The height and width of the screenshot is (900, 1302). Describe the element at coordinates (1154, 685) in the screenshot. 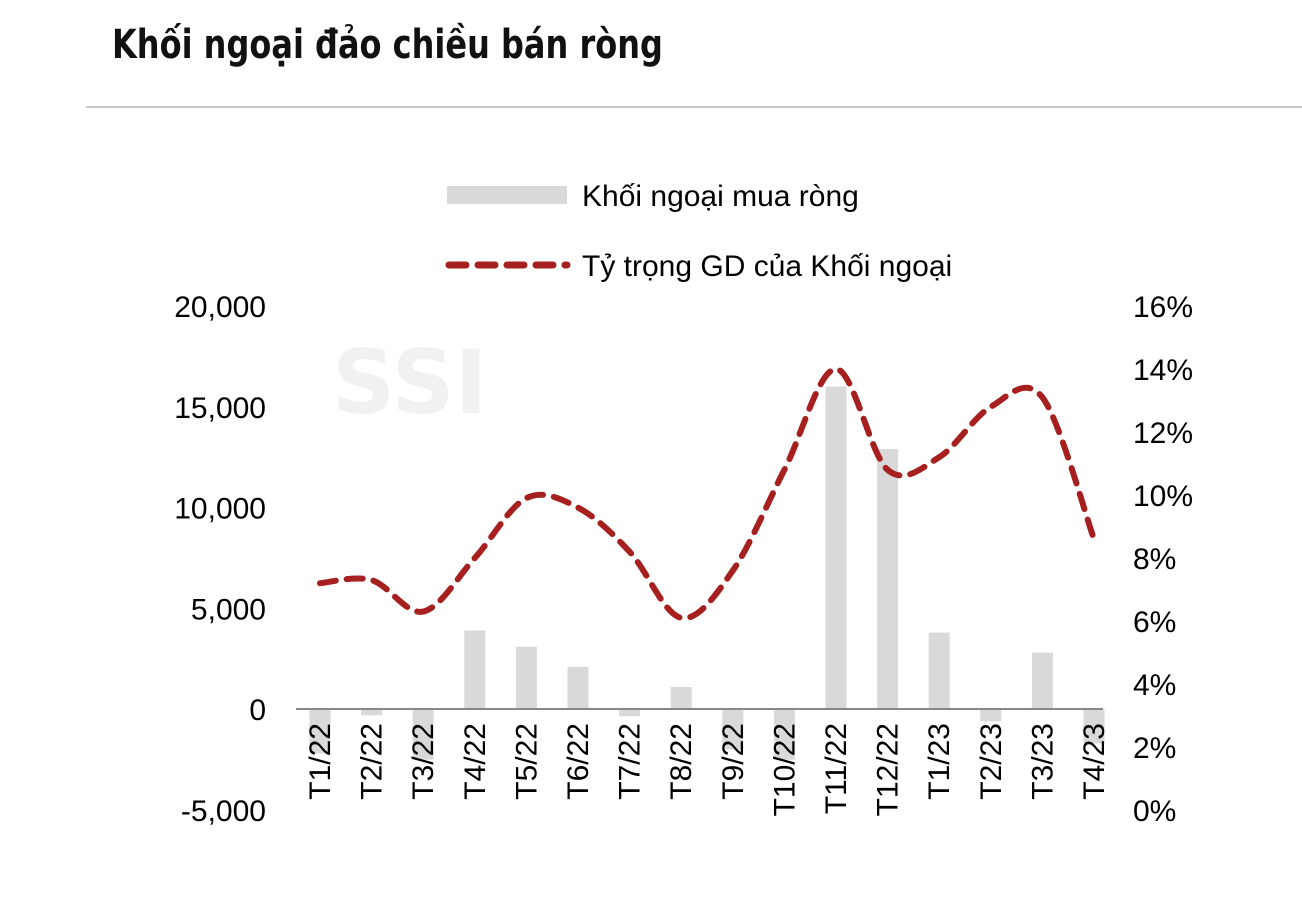

I see `right-tick-label: 4%` at that location.